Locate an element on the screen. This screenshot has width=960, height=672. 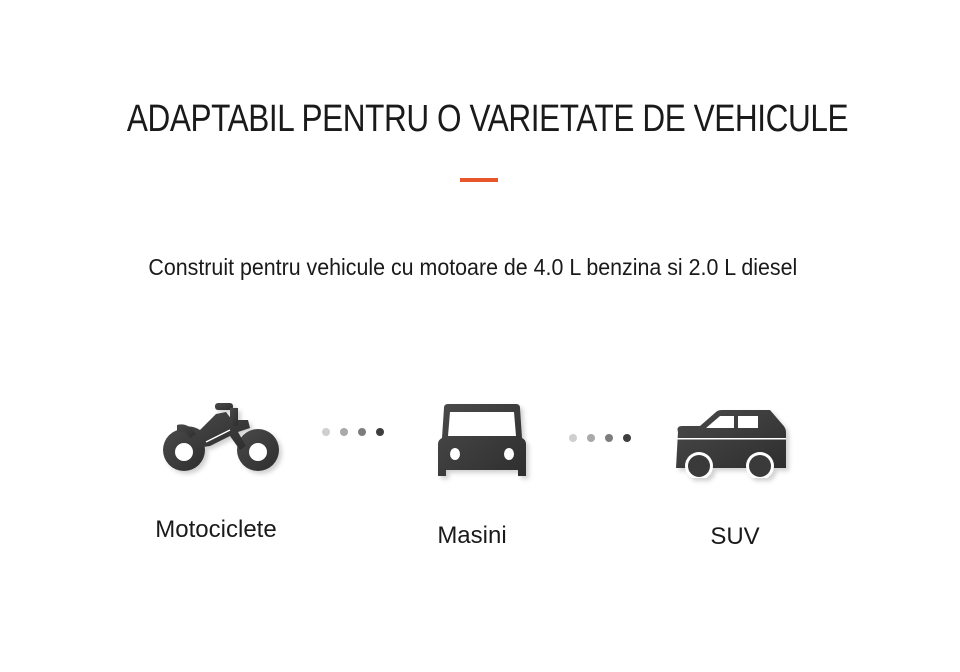
accent-divider is located at coordinates (479, 180).